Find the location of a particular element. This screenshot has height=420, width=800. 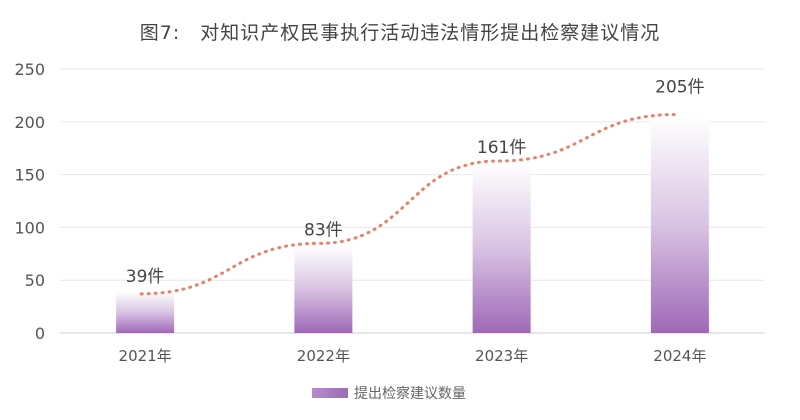

legend-label: 提出检察建议数量 is located at coordinates (410, 394).